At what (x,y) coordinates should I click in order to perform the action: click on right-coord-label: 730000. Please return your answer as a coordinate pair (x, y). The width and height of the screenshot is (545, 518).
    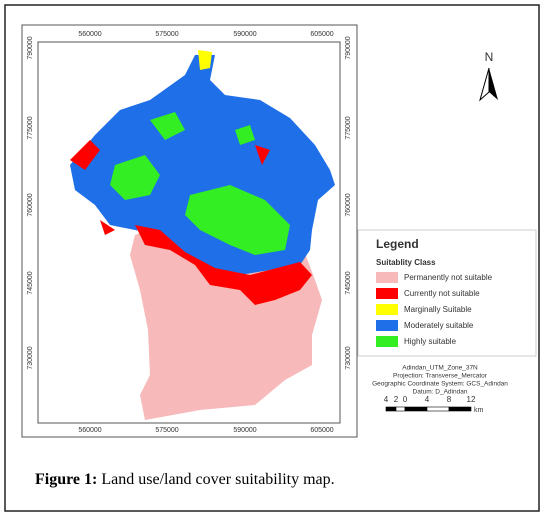
    Looking at the image, I should click on (348, 357).